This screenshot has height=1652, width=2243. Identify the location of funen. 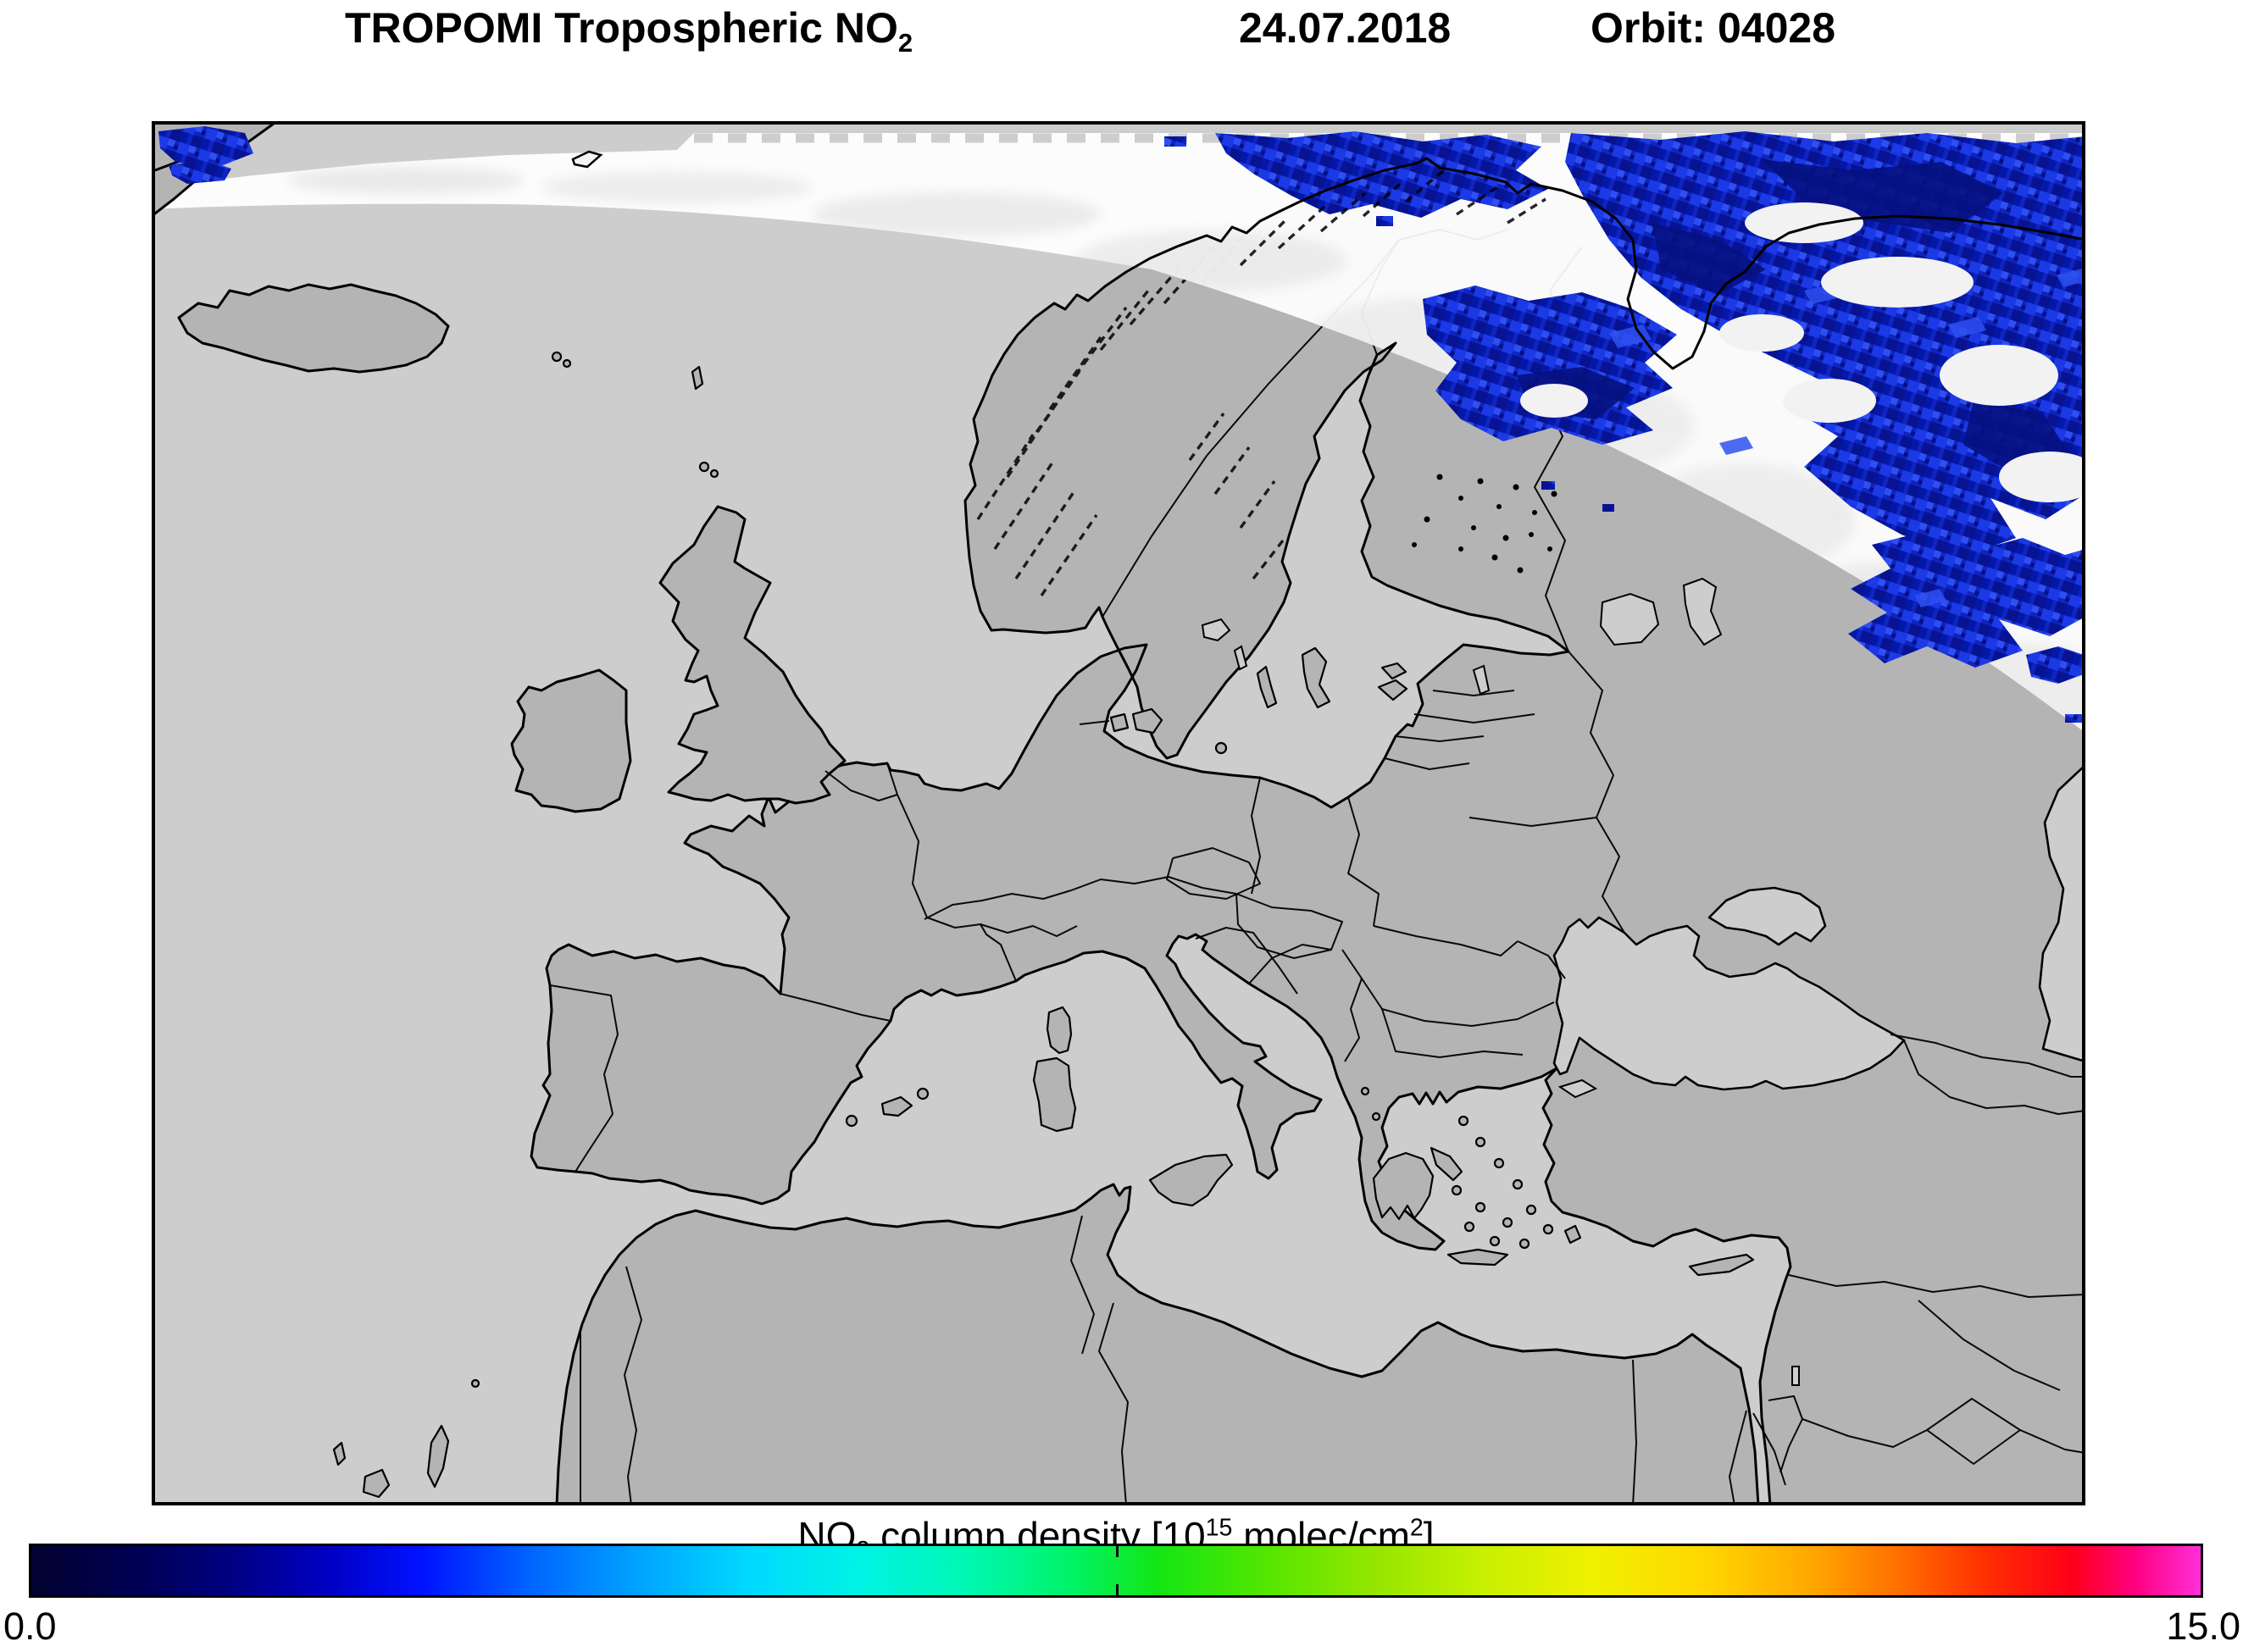
(1119, 722).